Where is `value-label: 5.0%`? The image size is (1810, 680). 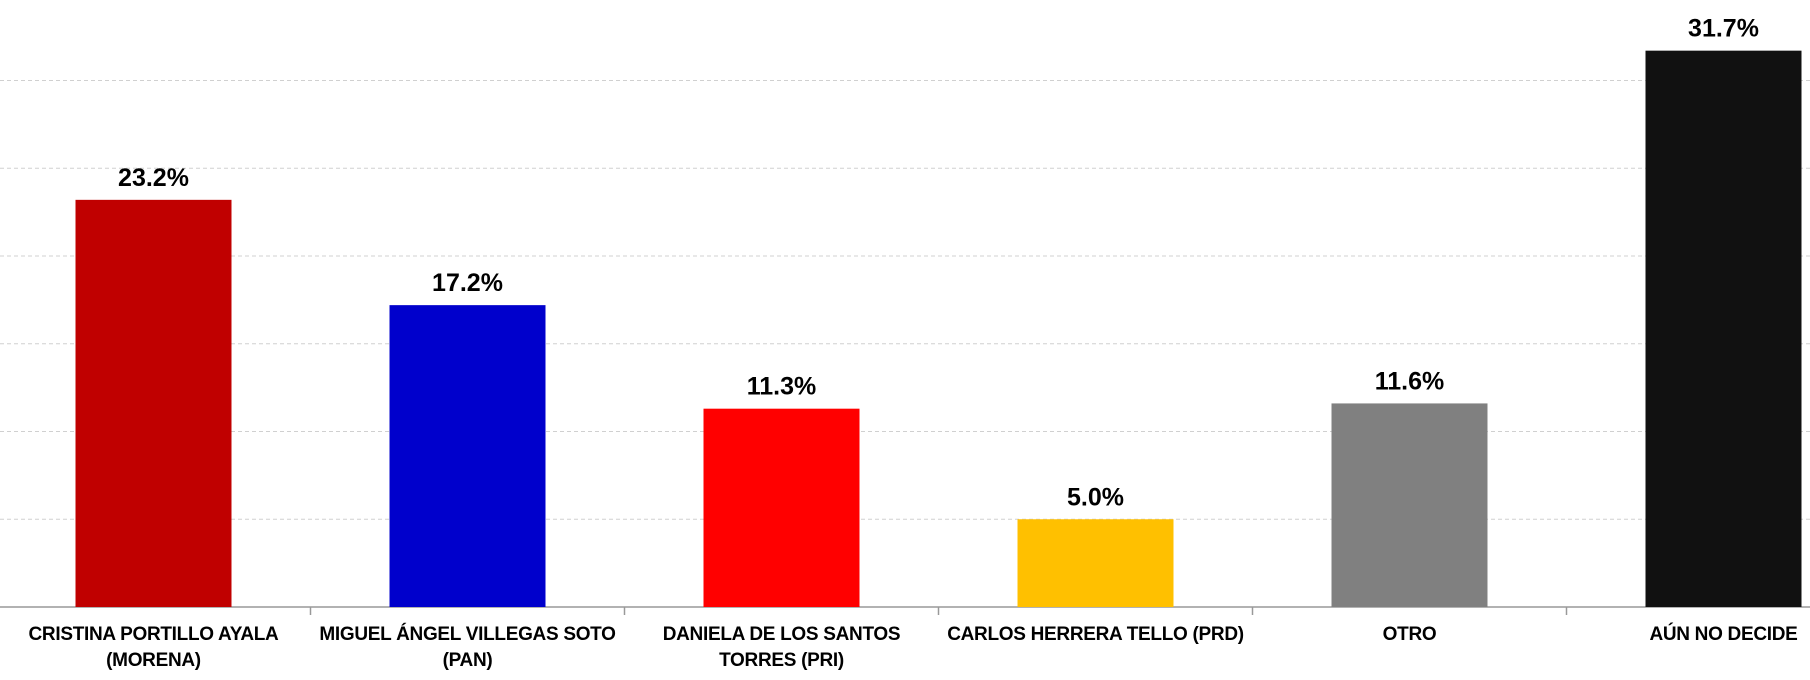 value-label: 5.0% is located at coordinates (1095, 497).